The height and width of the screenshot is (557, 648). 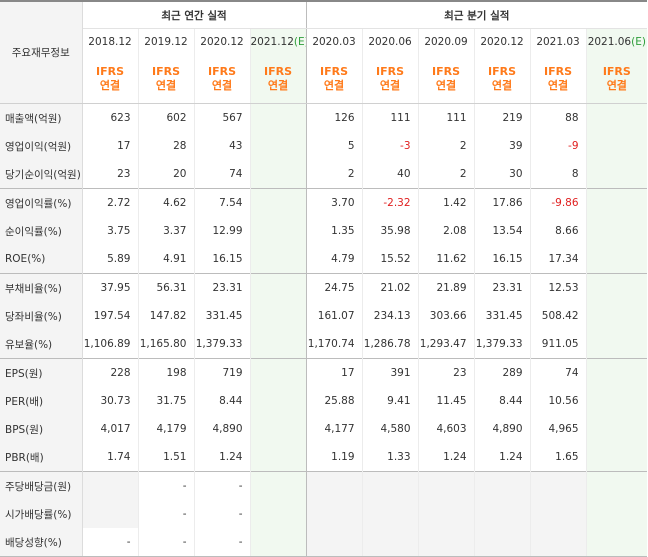 I want to click on estimate-marker: (E), so click(x=638, y=42).